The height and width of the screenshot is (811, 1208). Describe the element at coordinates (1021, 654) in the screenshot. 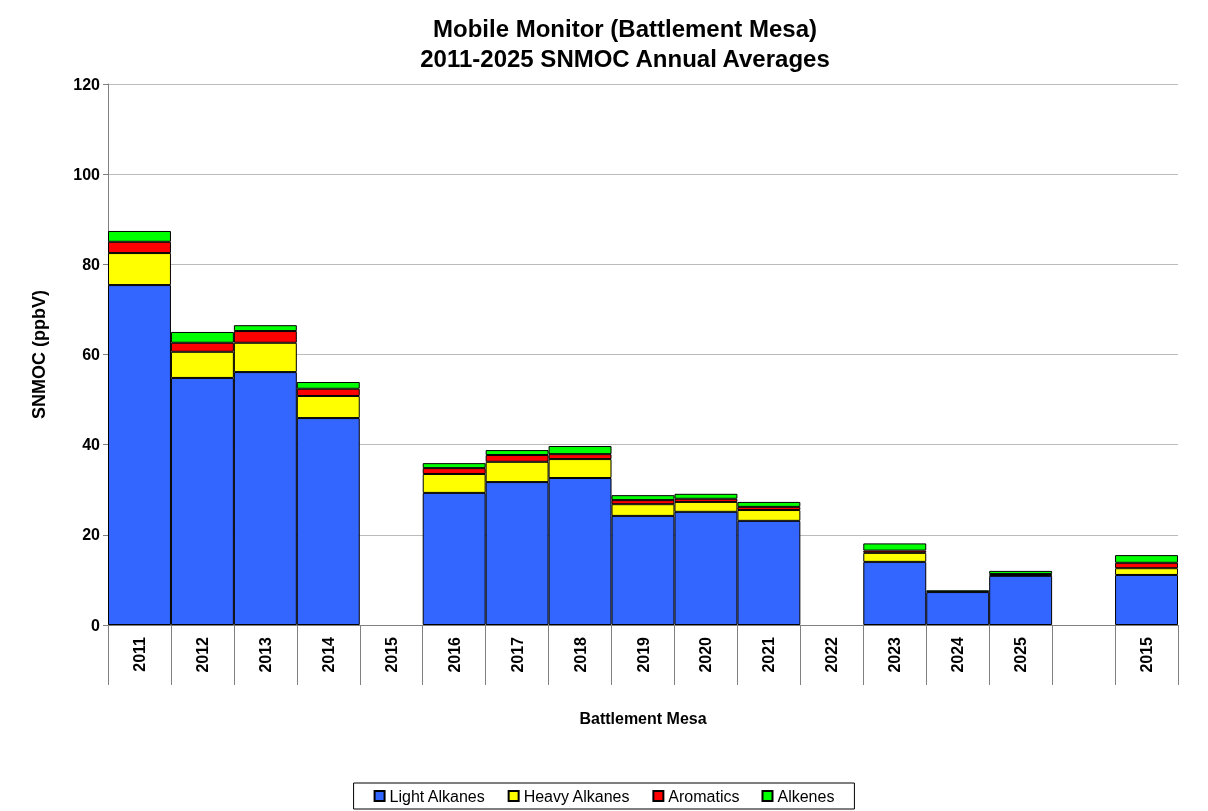

I see `x-tick-label: 2025` at that location.